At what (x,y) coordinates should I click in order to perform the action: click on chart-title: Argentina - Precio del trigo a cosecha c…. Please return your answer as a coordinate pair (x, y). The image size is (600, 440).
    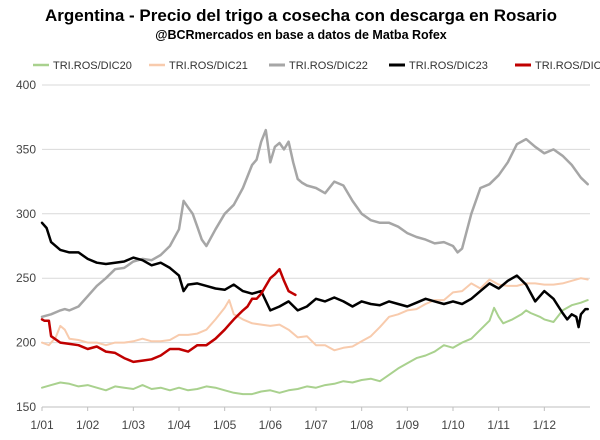
    Looking at the image, I should click on (301, 15).